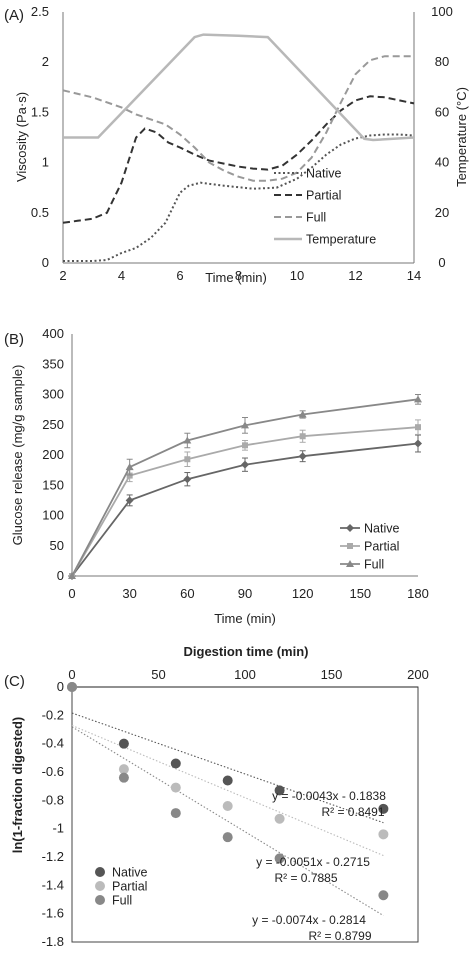 The height and width of the screenshot is (955, 476). I want to click on panel-c-x-tick-label: 50, so click(158, 674).